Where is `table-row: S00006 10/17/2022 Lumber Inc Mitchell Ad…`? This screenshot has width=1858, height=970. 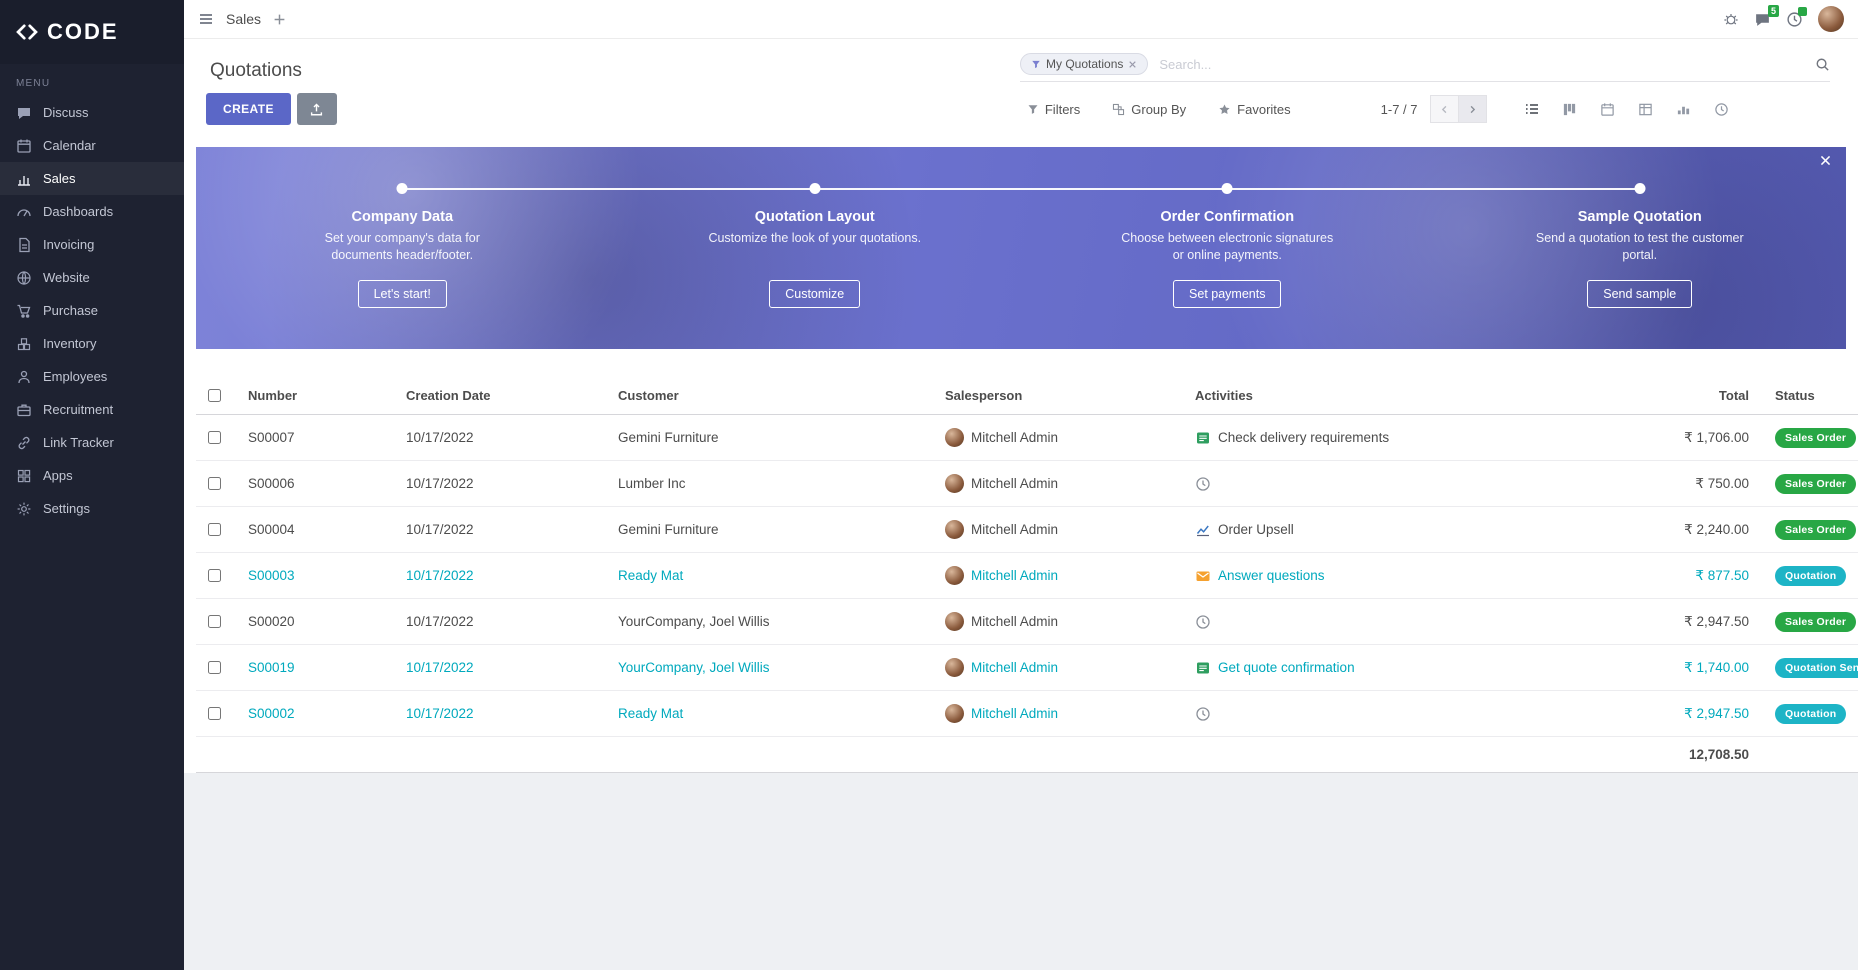 table-row: S00006 10/17/2022 Lumber Inc Mitchell Ad… is located at coordinates (1027, 484).